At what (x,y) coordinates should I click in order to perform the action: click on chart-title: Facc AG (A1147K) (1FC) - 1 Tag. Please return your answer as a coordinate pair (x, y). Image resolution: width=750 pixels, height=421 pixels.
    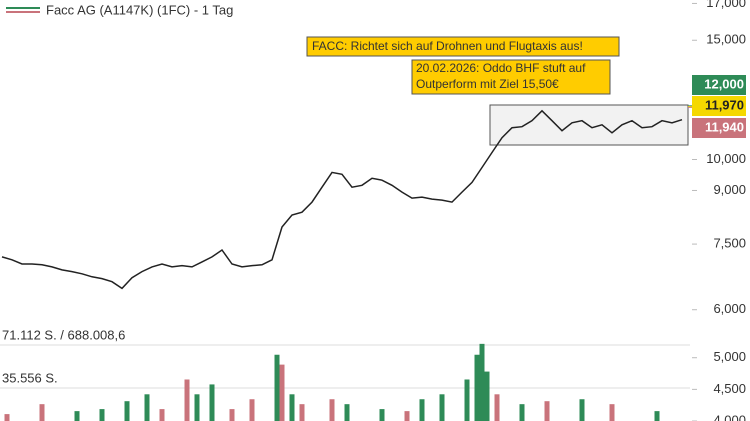
    Looking at the image, I should click on (139, 9).